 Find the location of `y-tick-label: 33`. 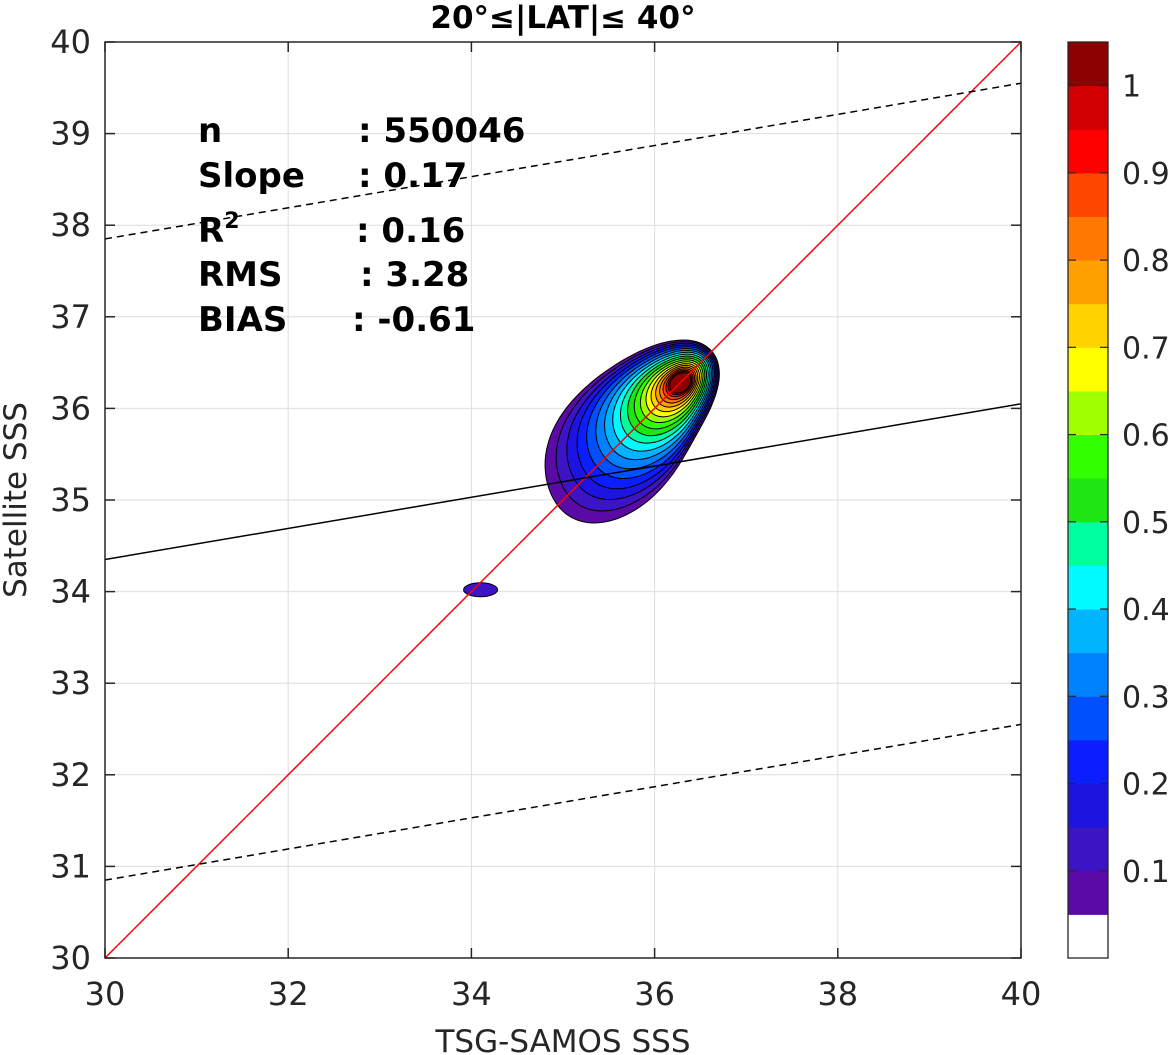

y-tick-label: 33 is located at coordinates (70, 683).